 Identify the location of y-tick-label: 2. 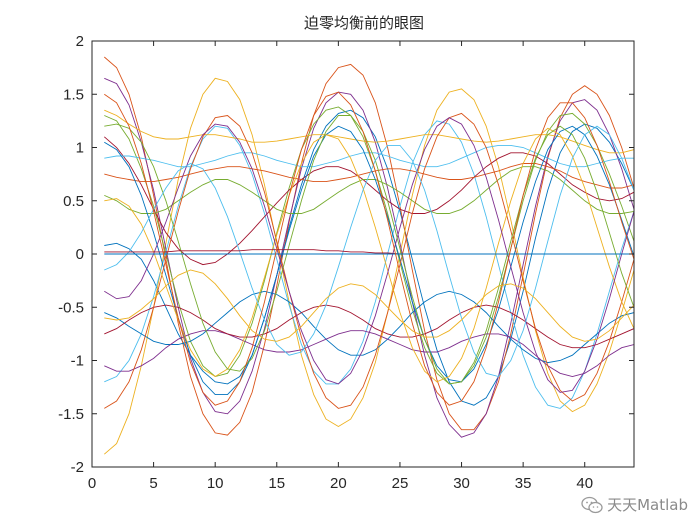
(80, 41).